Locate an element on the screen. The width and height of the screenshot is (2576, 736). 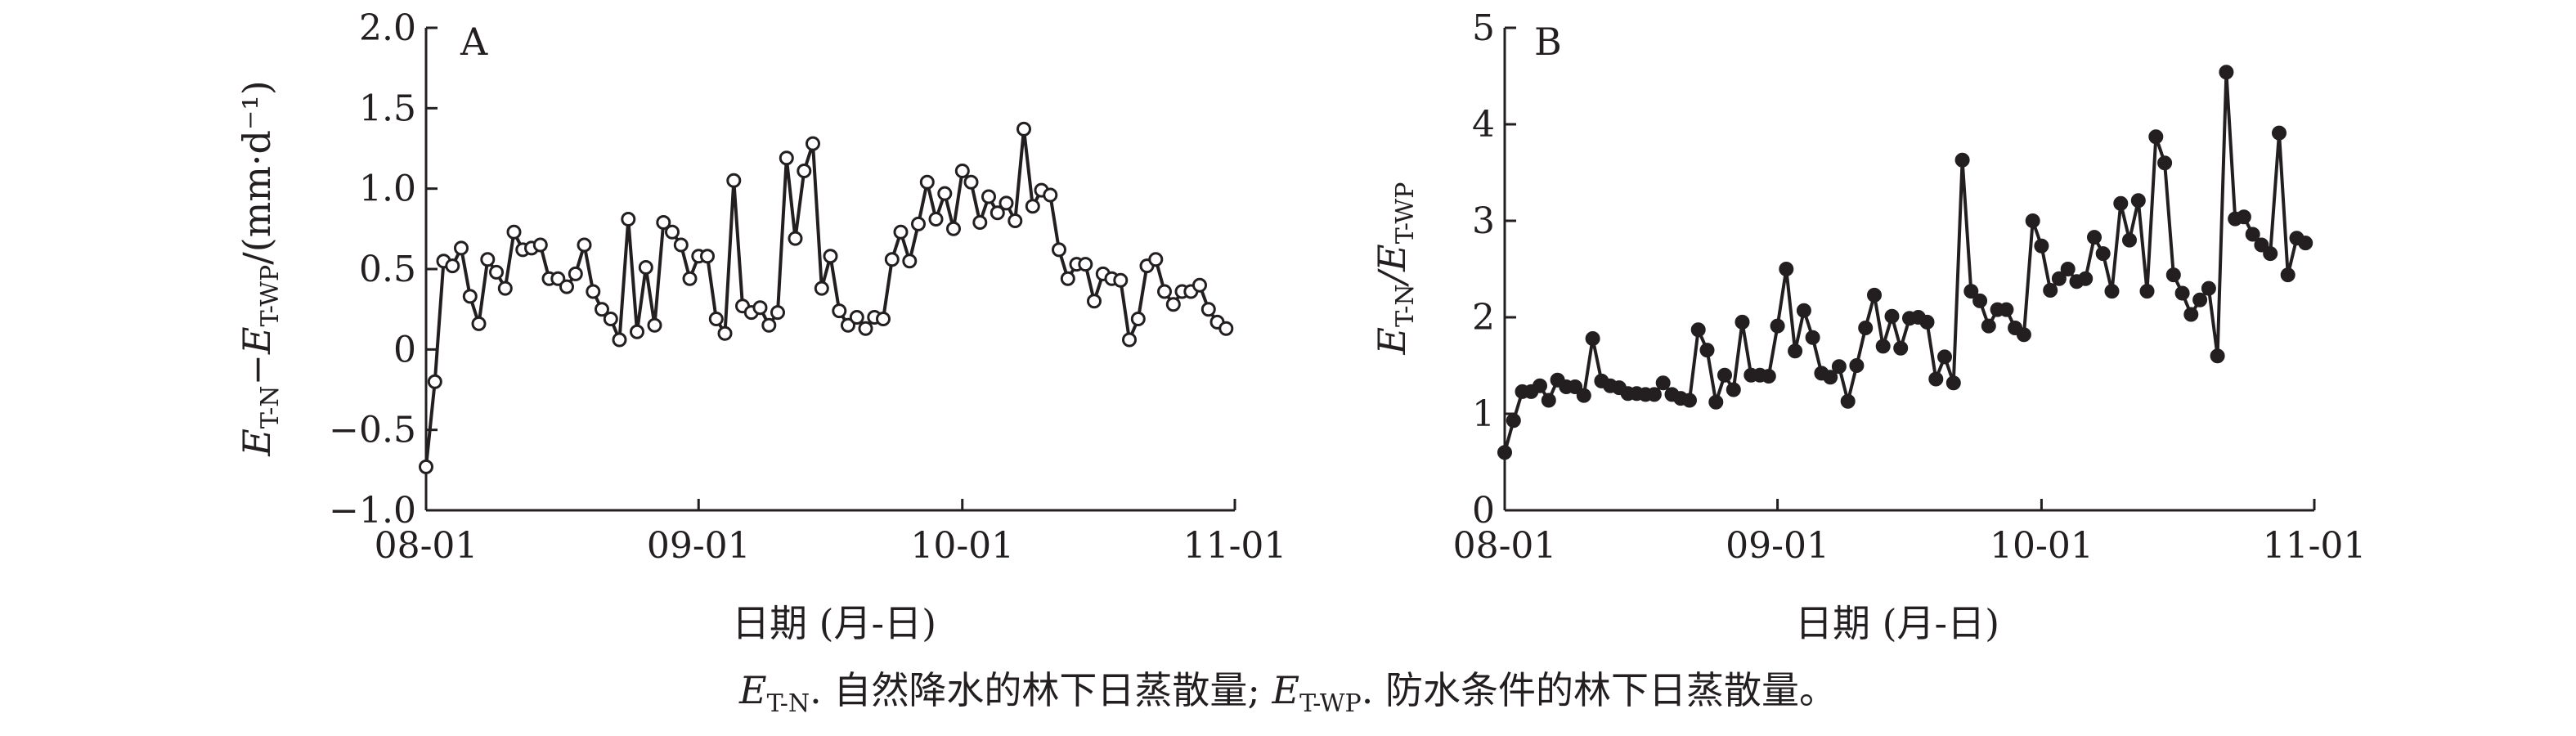
y-tick-label: 5 is located at coordinates (1483, 28).